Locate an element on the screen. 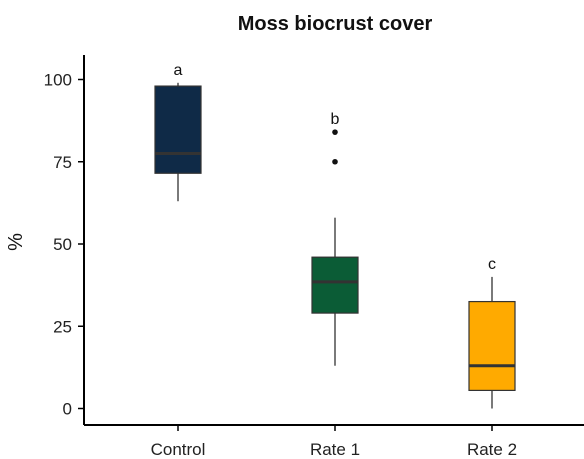 The height and width of the screenshot is (459, 584). y-tick-label: 75 is located at coordinates (62, 162).